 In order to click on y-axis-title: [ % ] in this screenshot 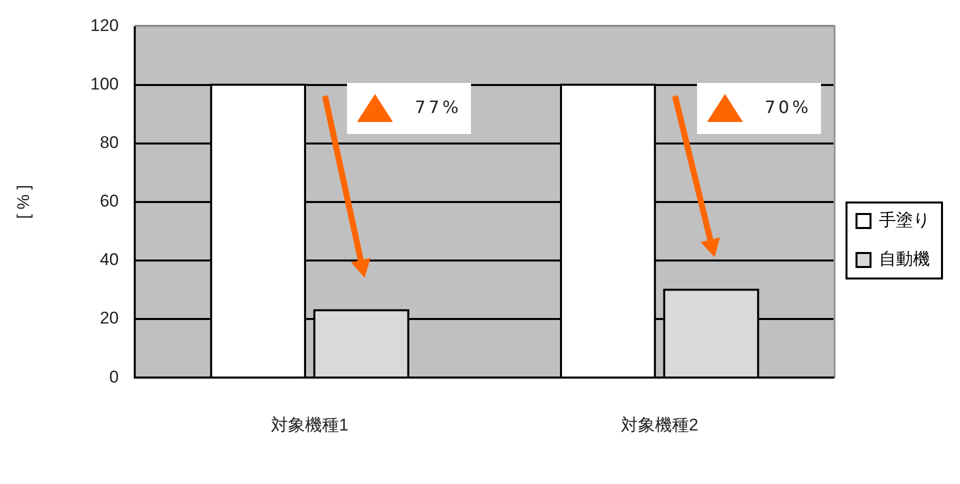, I will do `click(23, 201)`.